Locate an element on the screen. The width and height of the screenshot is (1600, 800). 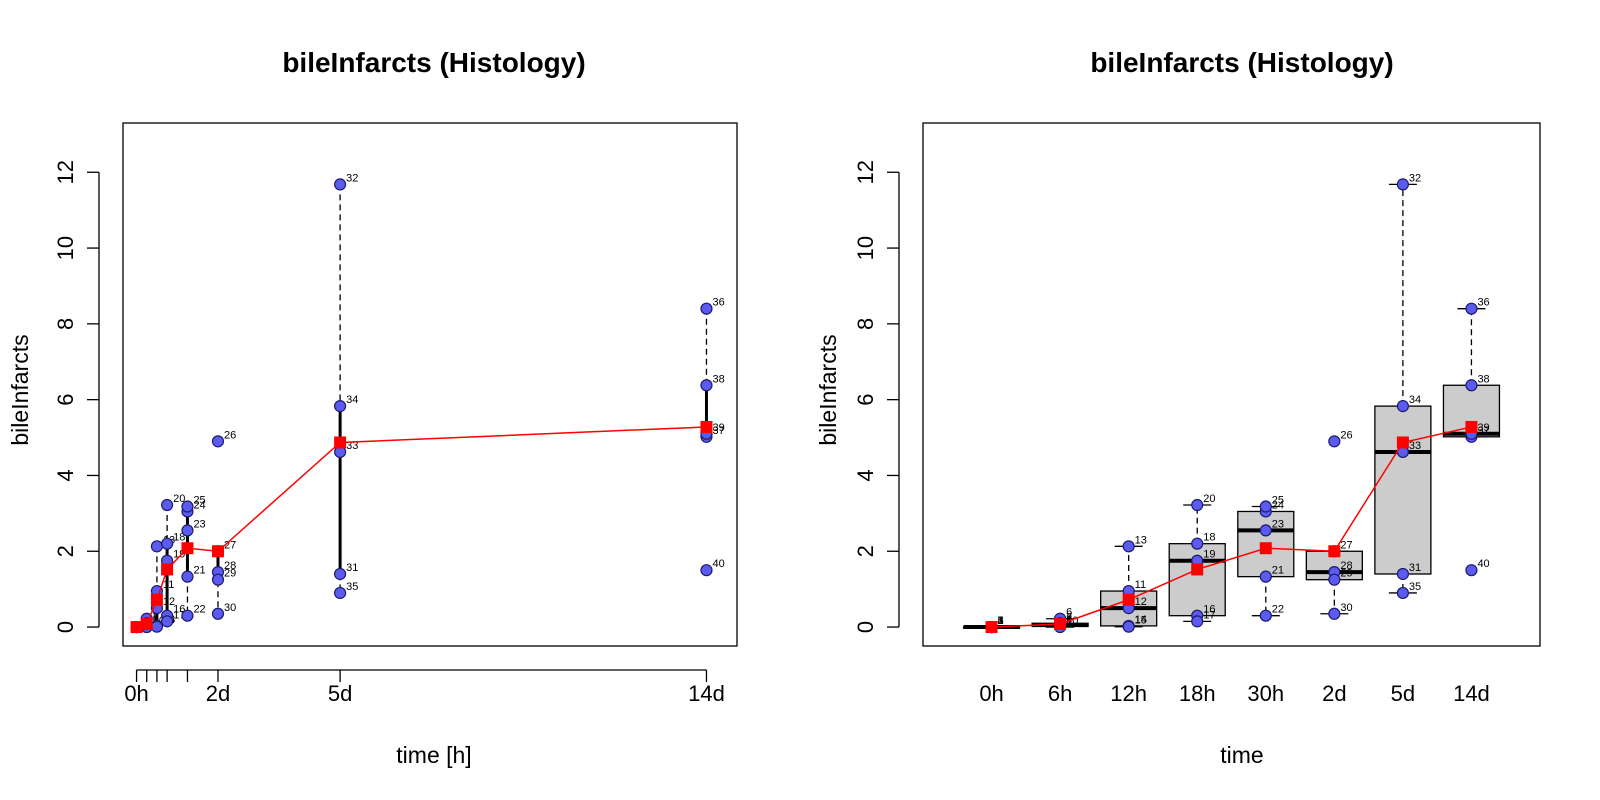
right-point-label: 1 is located at coordinates (1001, 621).